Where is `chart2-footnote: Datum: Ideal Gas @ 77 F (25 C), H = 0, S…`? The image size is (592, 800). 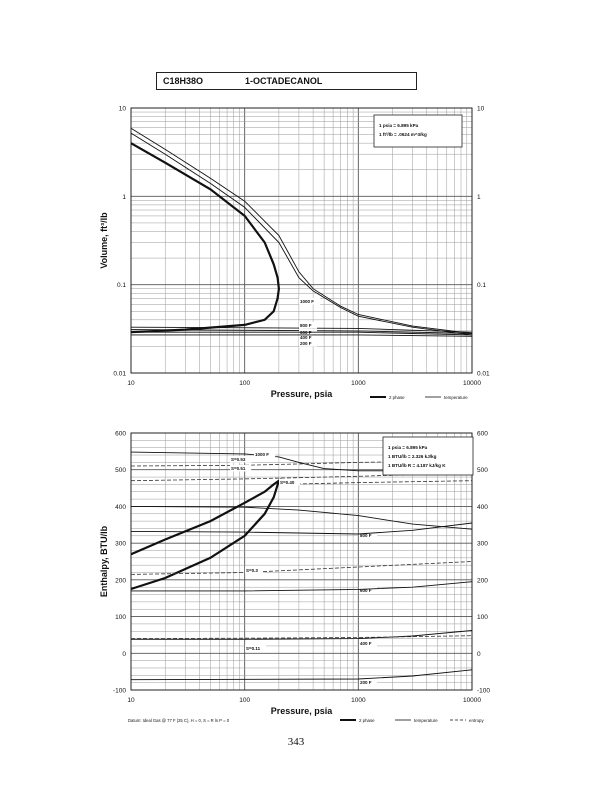 chart2-footnote: Datum: Ideal Gas @ 77 F (25 C), H = 0, S… is located at coordinates (179, 720).